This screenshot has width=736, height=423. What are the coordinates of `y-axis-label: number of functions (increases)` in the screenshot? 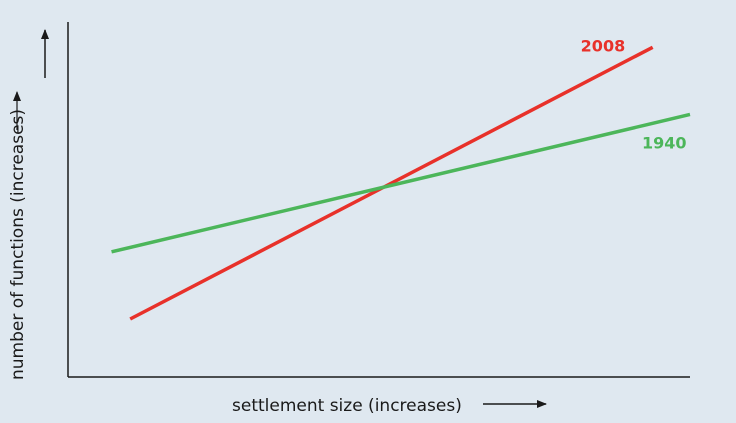 It's located at (18, 244).